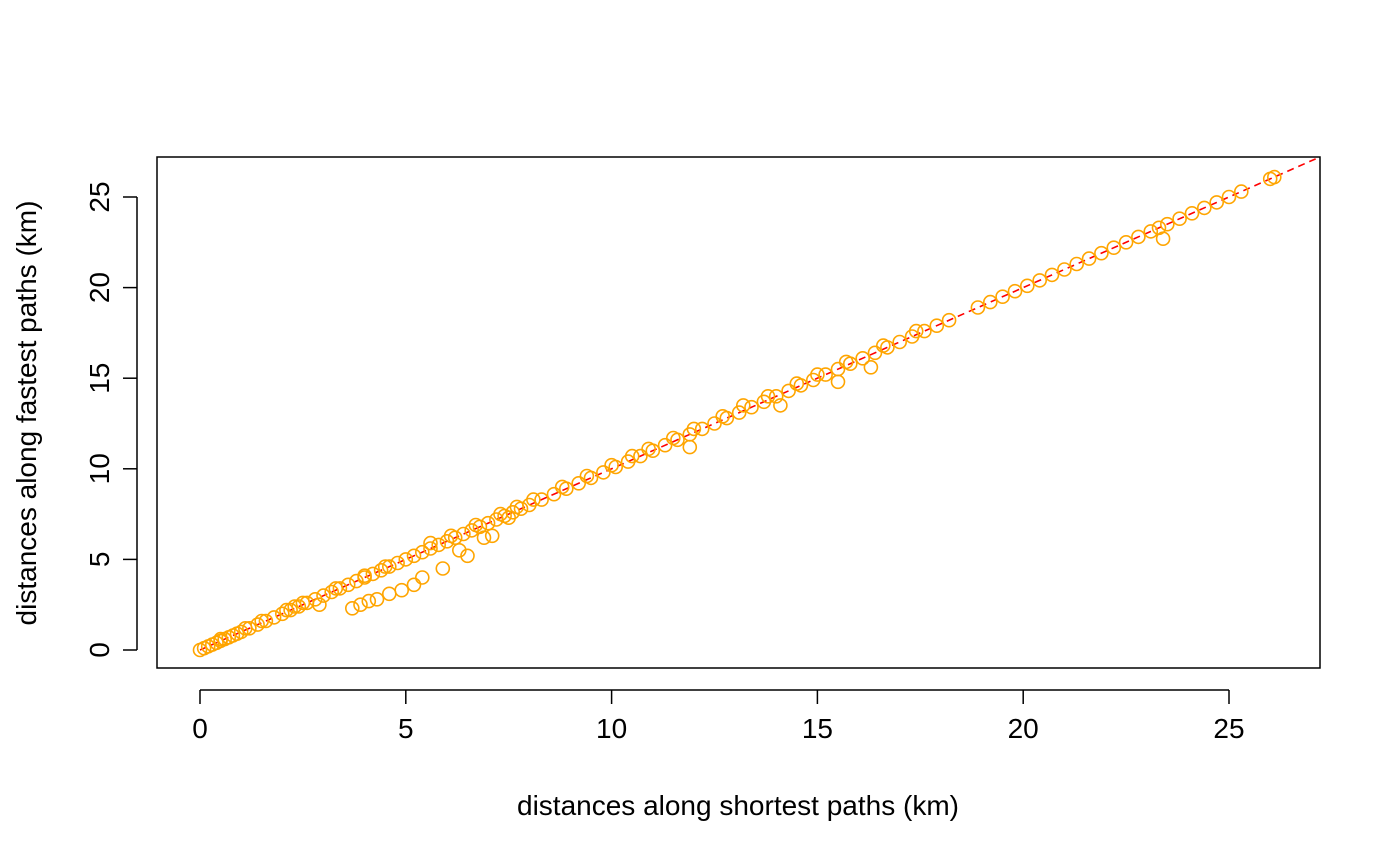  Describe the element at coordinates (26, 413) in the screenshot. I see `y-axis-label: distances along fastest paths (km)` at that location.